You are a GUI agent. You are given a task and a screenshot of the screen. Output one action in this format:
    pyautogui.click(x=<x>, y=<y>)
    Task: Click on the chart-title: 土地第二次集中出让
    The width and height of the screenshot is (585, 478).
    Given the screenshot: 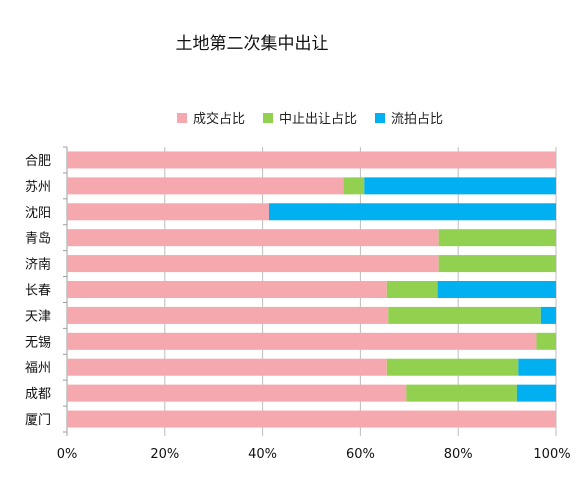 What is the action you would take?
    pyautogui.click(x=252, y=44)
    